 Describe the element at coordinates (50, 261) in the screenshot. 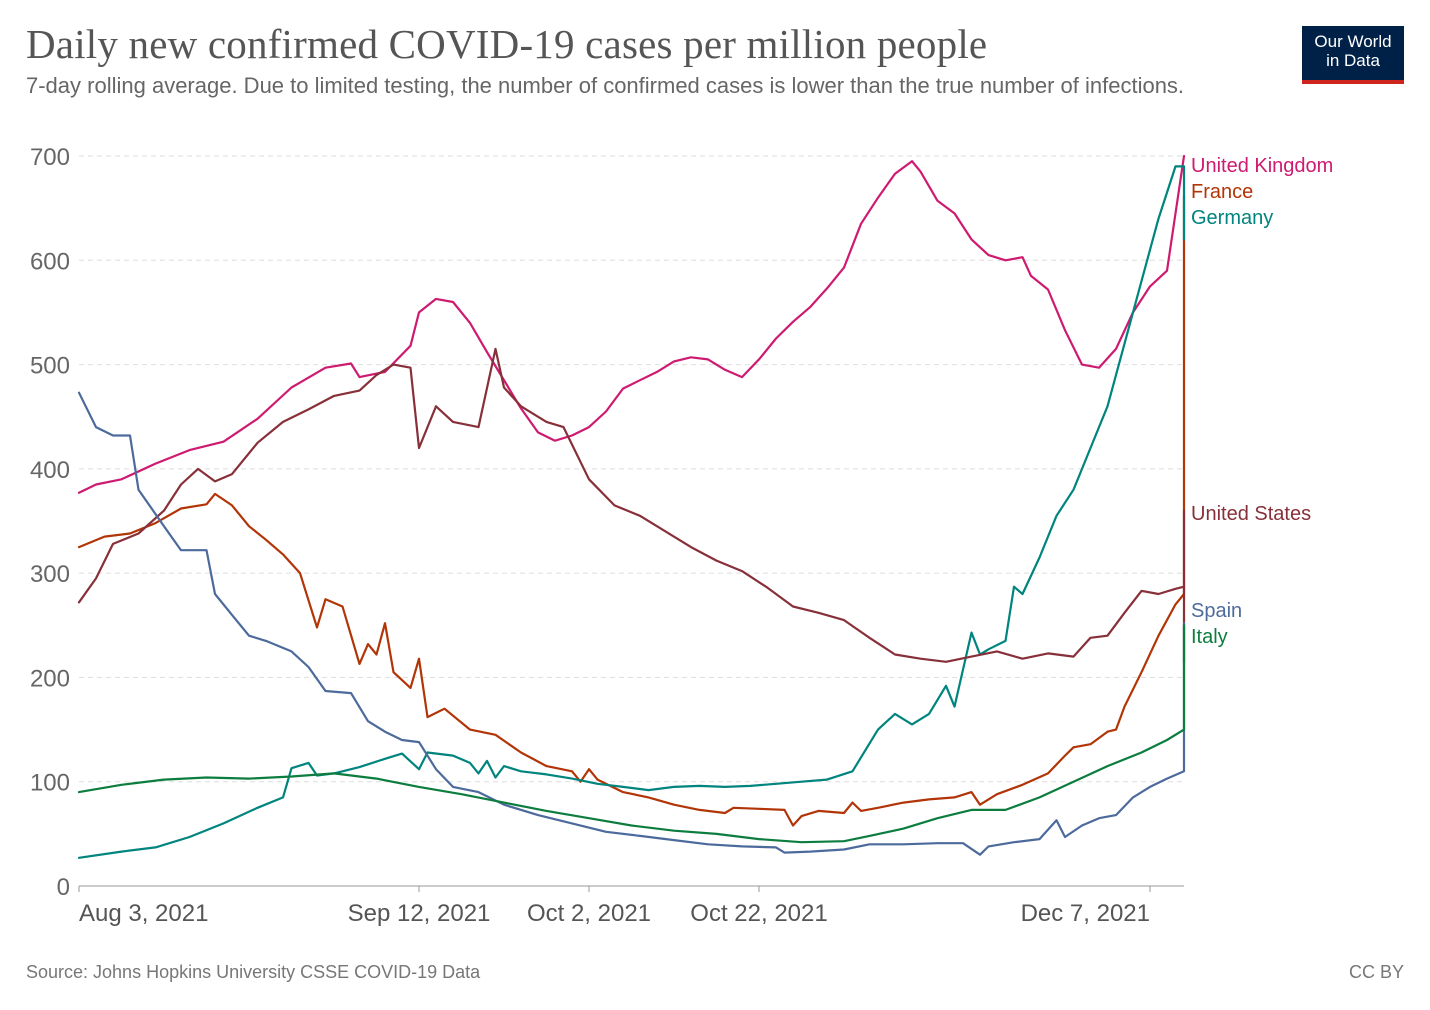

I see `y-tick-label-600: 600` at that location.